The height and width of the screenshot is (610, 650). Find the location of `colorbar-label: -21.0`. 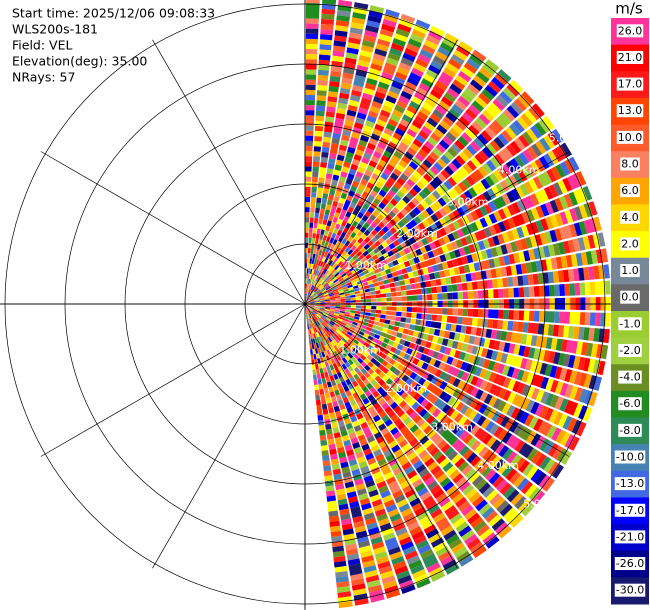

colorbar-label: -21.0 is located at coordinates (630, 536).